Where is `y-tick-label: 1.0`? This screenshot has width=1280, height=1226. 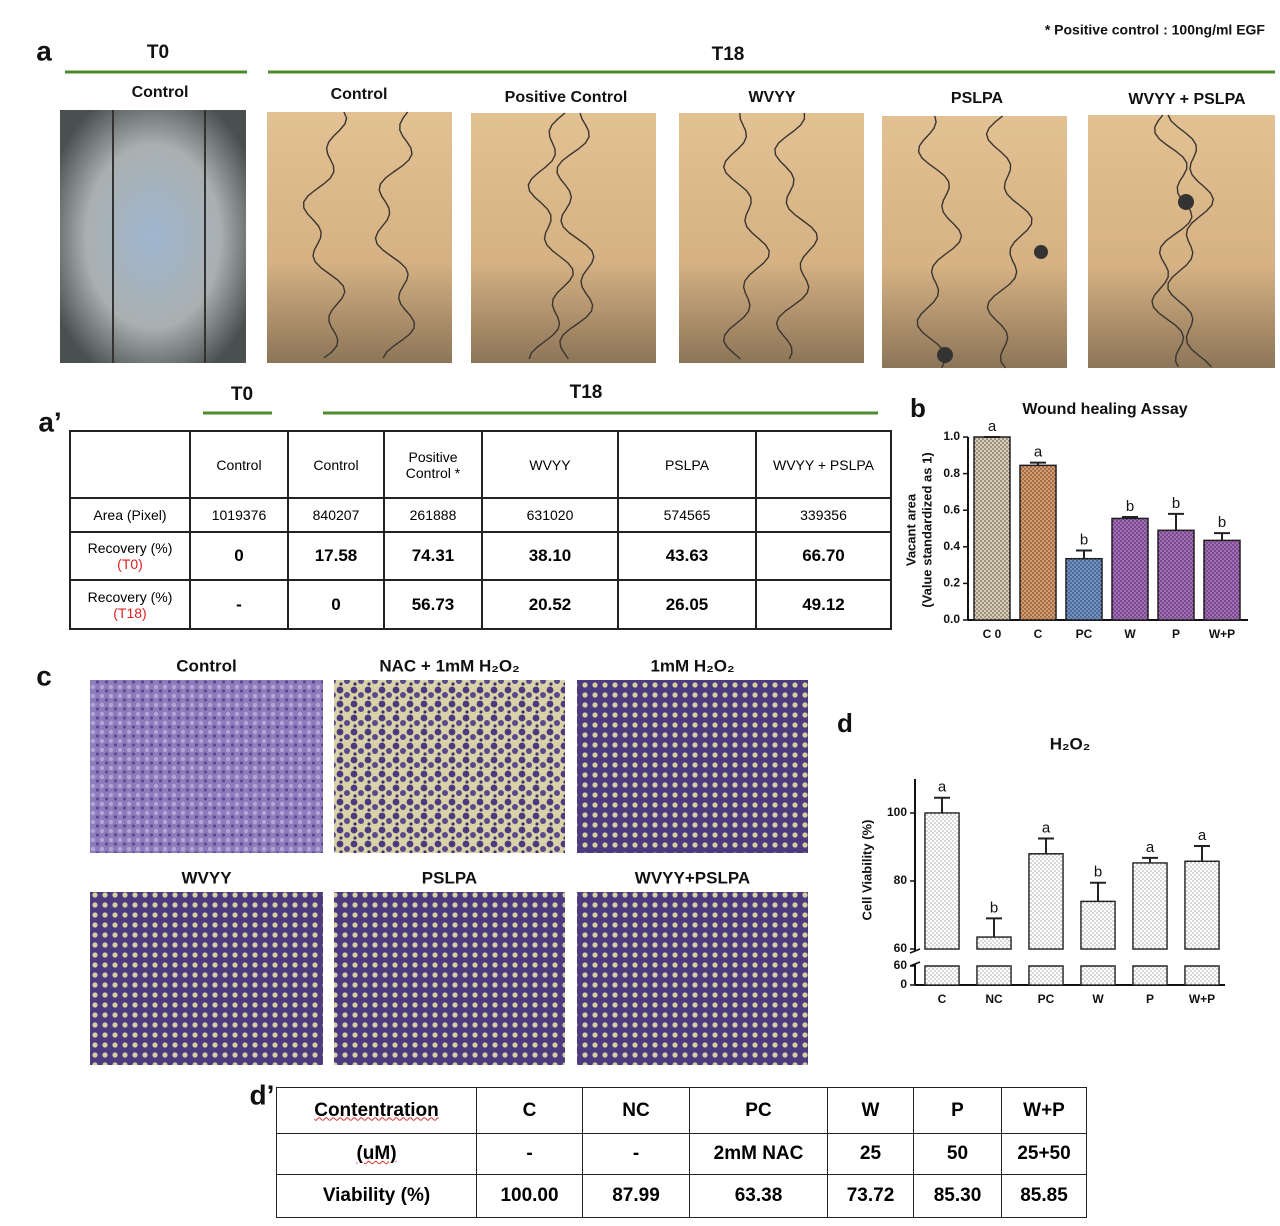 y-tick-label: 1.0 is located at coordinates (951, 436).